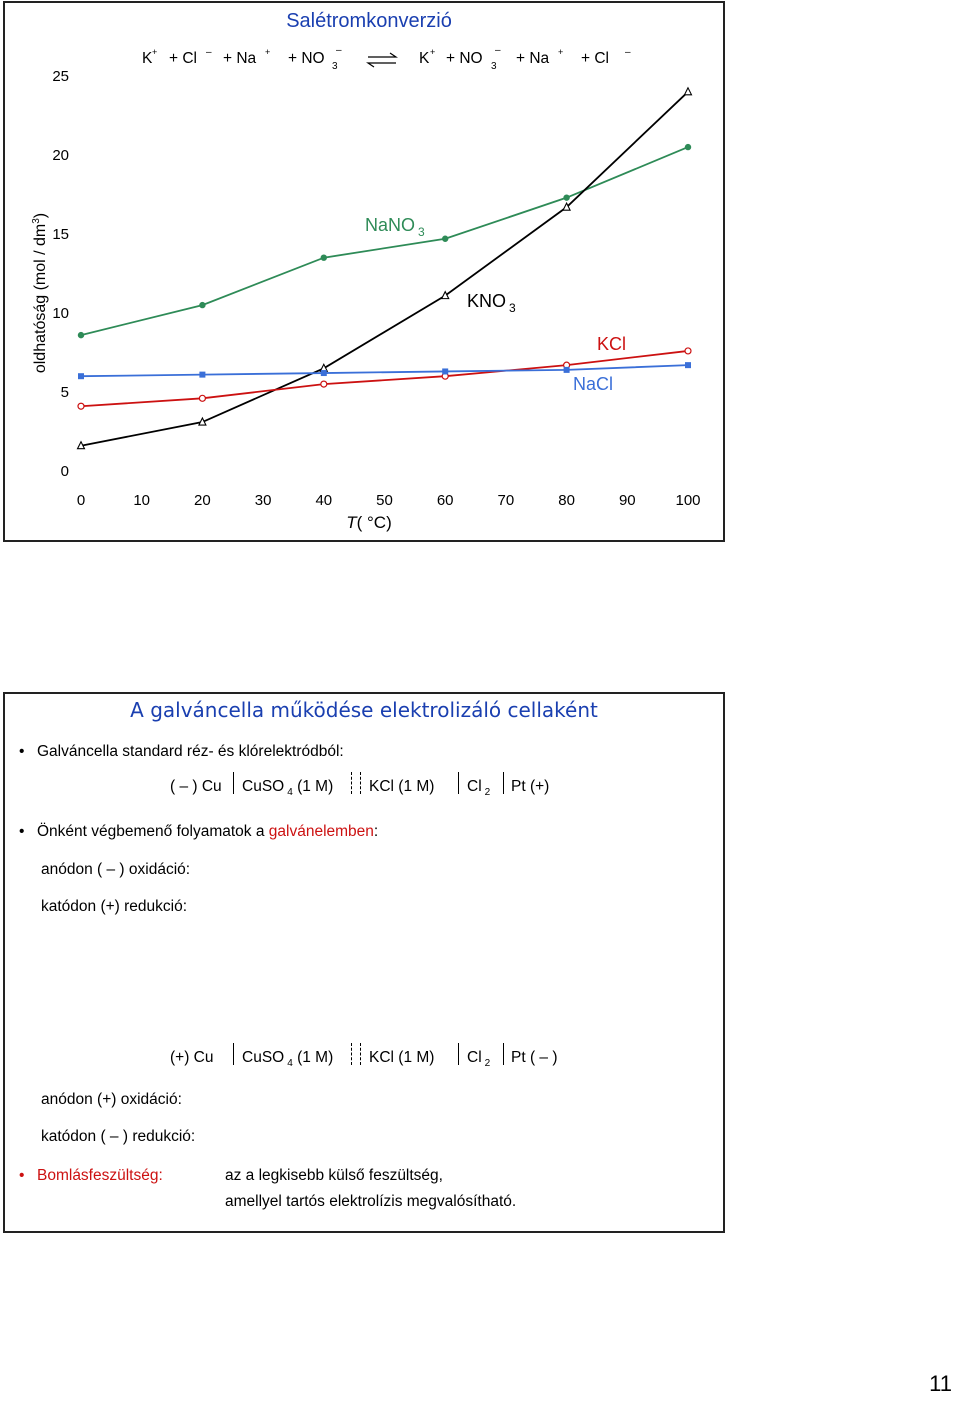  I want to click on equation-term: K, so click(424, 58).